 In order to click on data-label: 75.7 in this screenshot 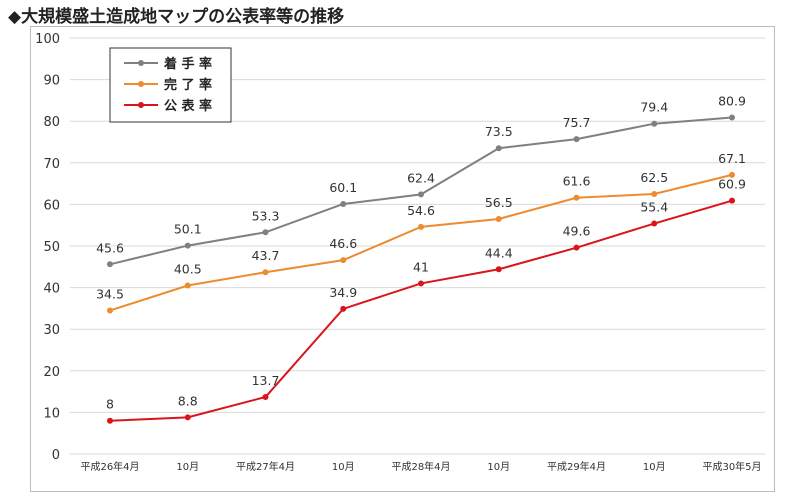, I will do `click(577, 122)`.